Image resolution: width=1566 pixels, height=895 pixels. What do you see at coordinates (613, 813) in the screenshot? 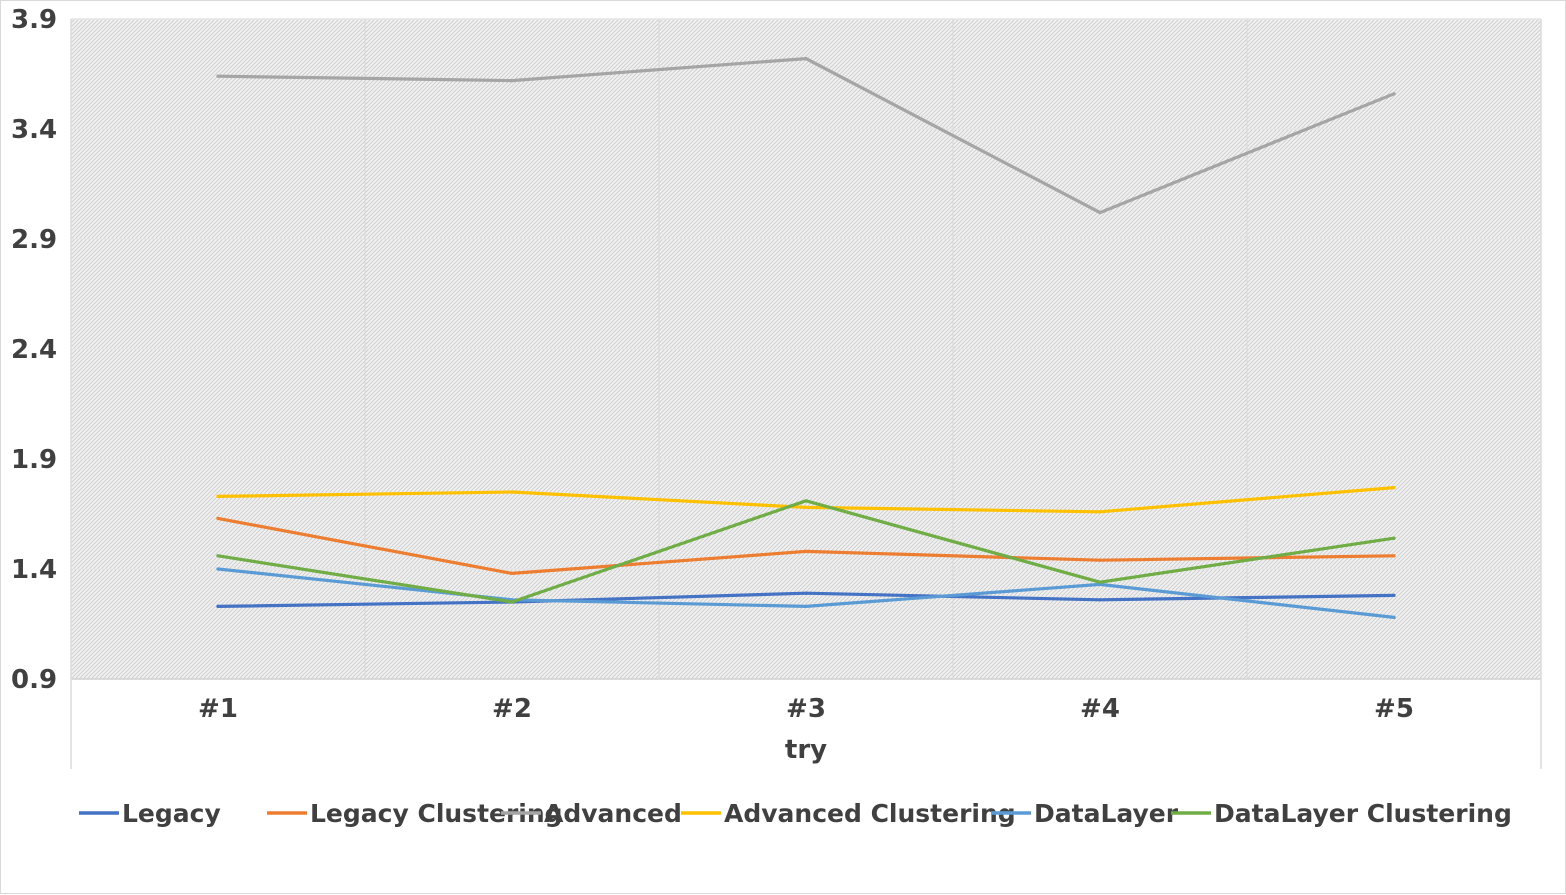
I see `legend-label: Advanced` at bounding box center [613, 813].